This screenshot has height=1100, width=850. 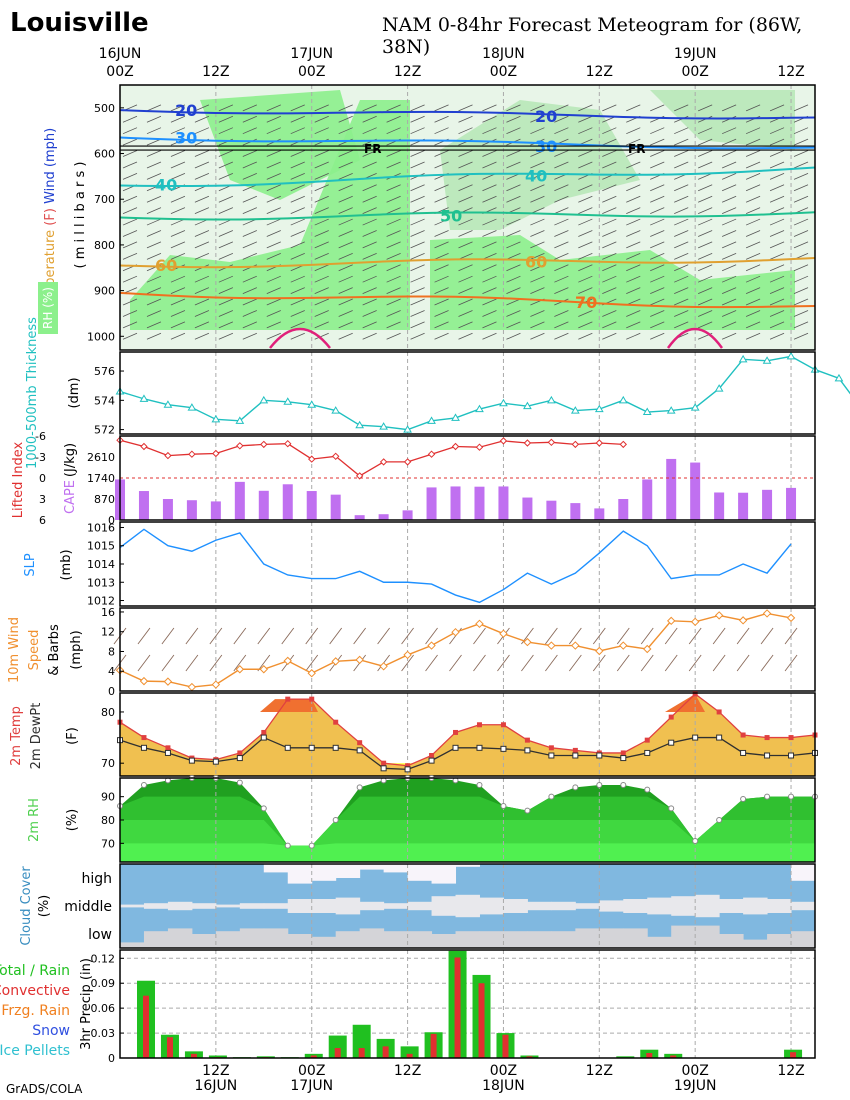 What do you see at coordinates (457, 1007) in the screenshot?
I see `precip-convective-bar` at bounding box center [457, 1007].